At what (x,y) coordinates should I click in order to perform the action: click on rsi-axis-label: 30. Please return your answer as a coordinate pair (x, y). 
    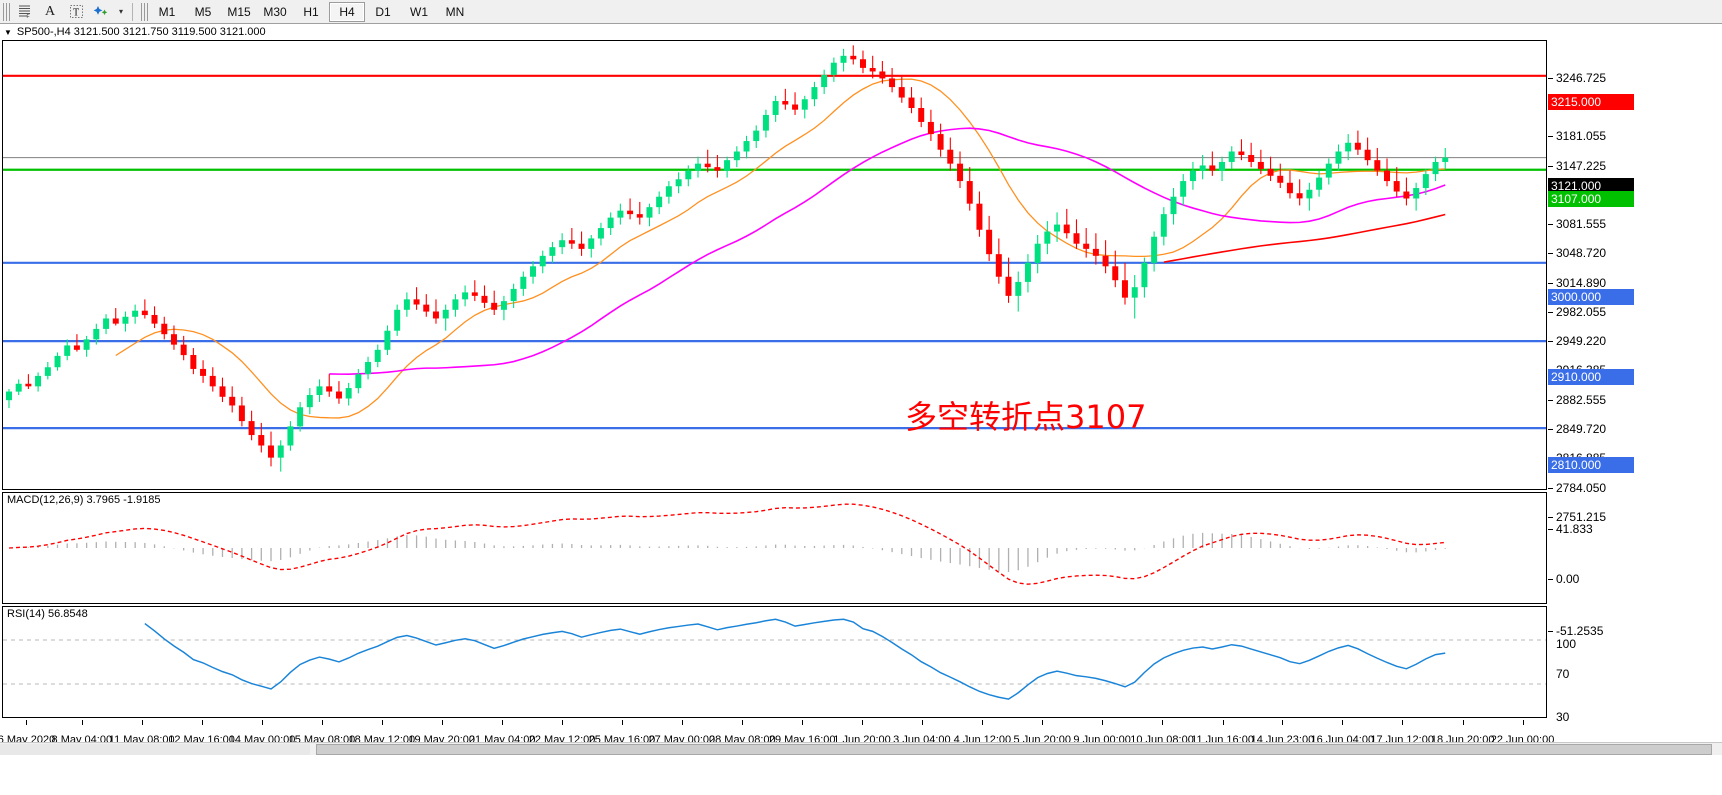
    Looking at the image, I should click on (1563, 717).